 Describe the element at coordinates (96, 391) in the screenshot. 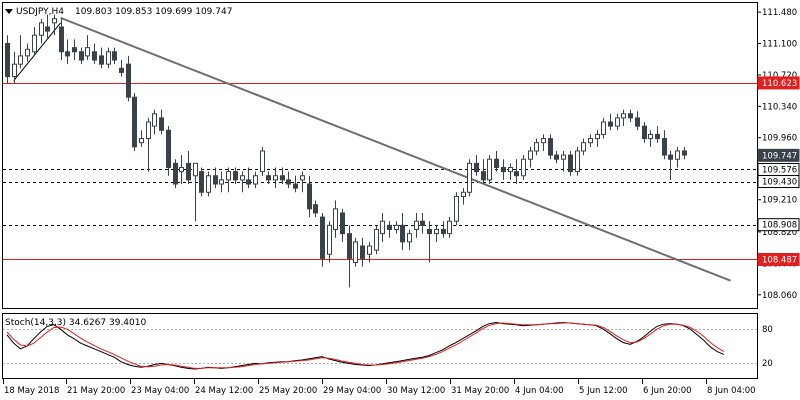

I see `time-tick-label-1: 21 May 20:00` at that location.